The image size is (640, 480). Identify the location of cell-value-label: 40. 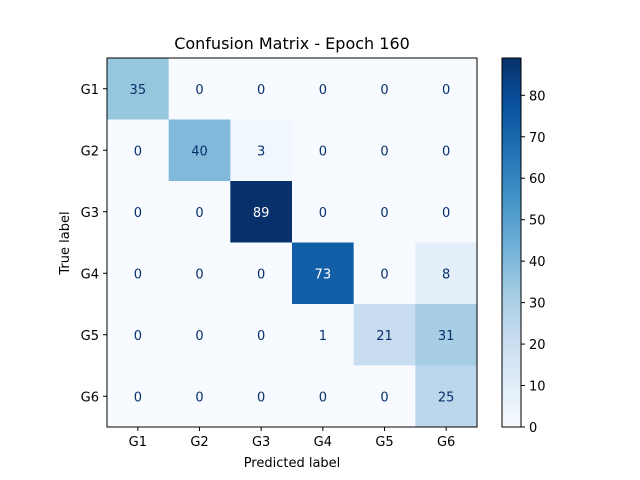
(199, 151).